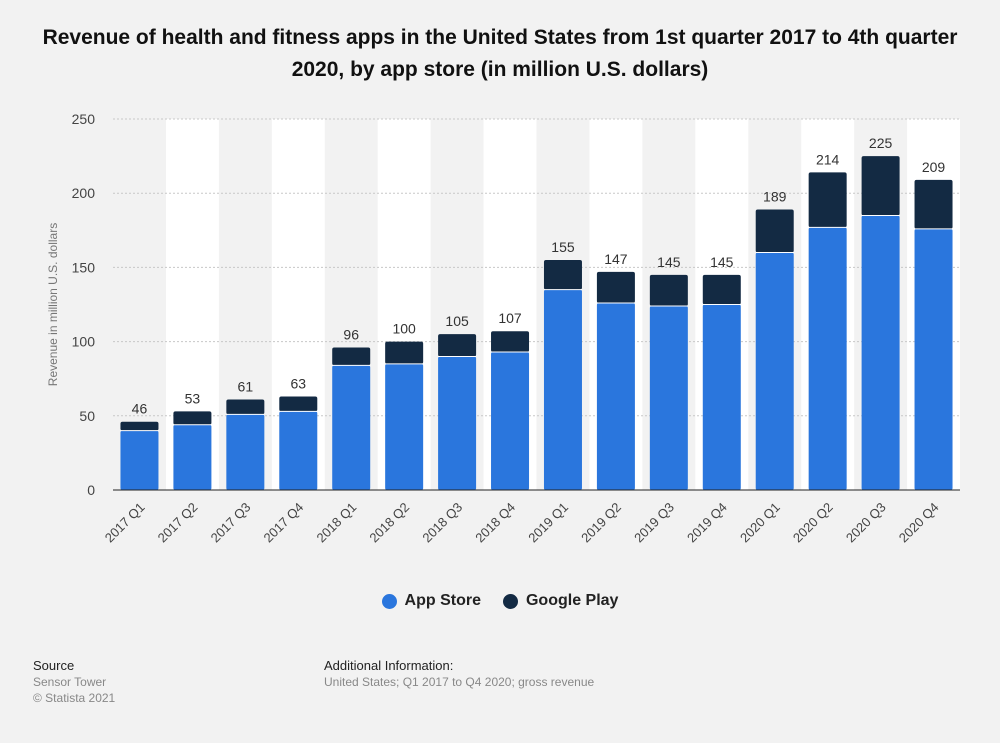 The width and height of the screenshot is (1000, 743). What do you see at coordinates (351, 335) in the screenshot?
I see `bar-total-label: 96` at bounding box center [351, 335].